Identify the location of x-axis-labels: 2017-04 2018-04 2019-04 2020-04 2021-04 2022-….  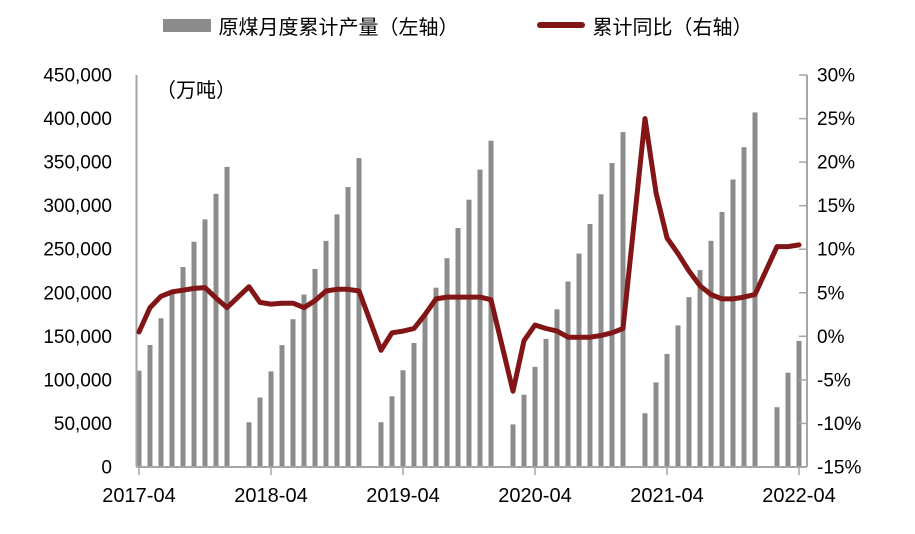
(469, 487).